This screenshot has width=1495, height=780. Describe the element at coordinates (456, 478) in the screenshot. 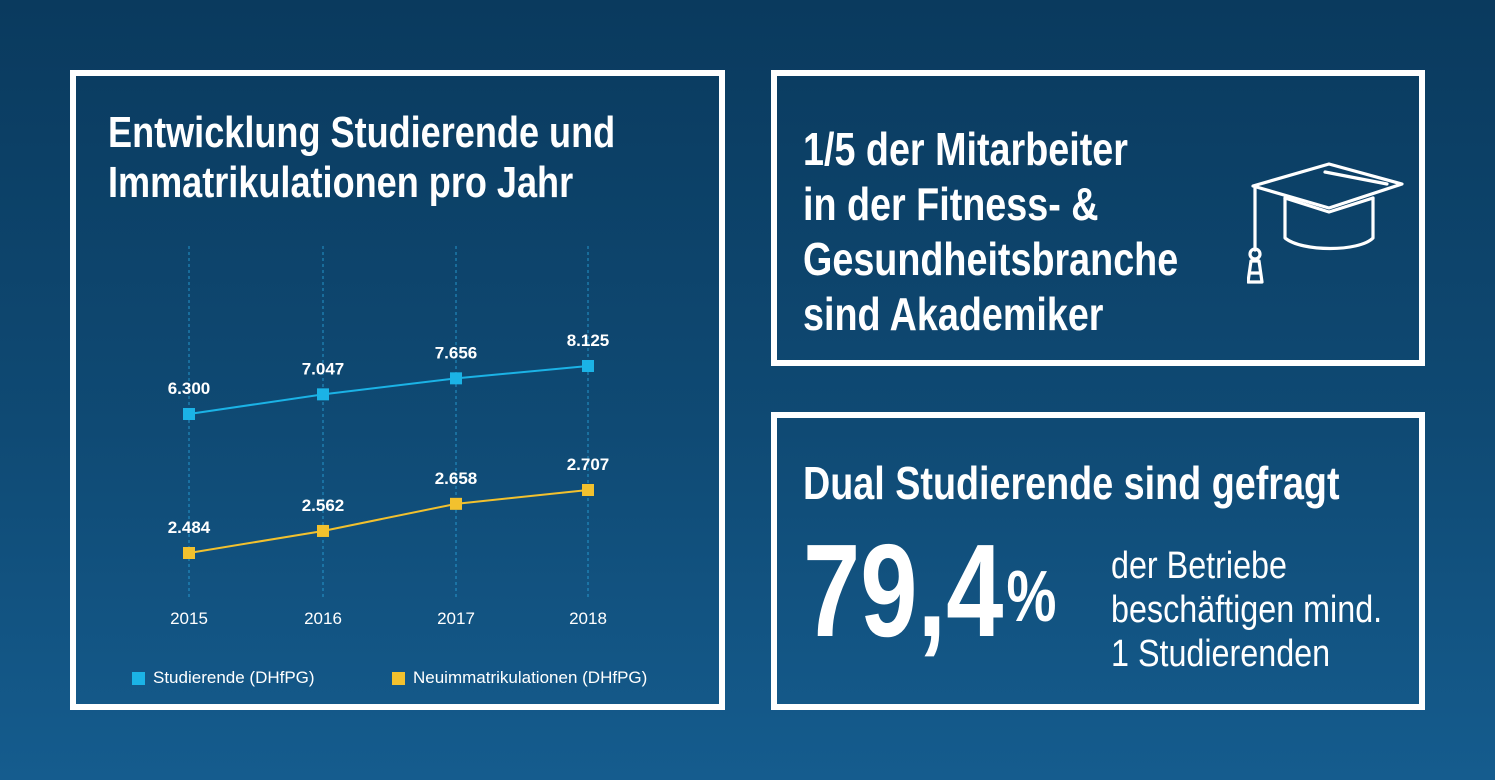

I see `data-label-neuimmatrikulationen-2017: 2.658` at that location.